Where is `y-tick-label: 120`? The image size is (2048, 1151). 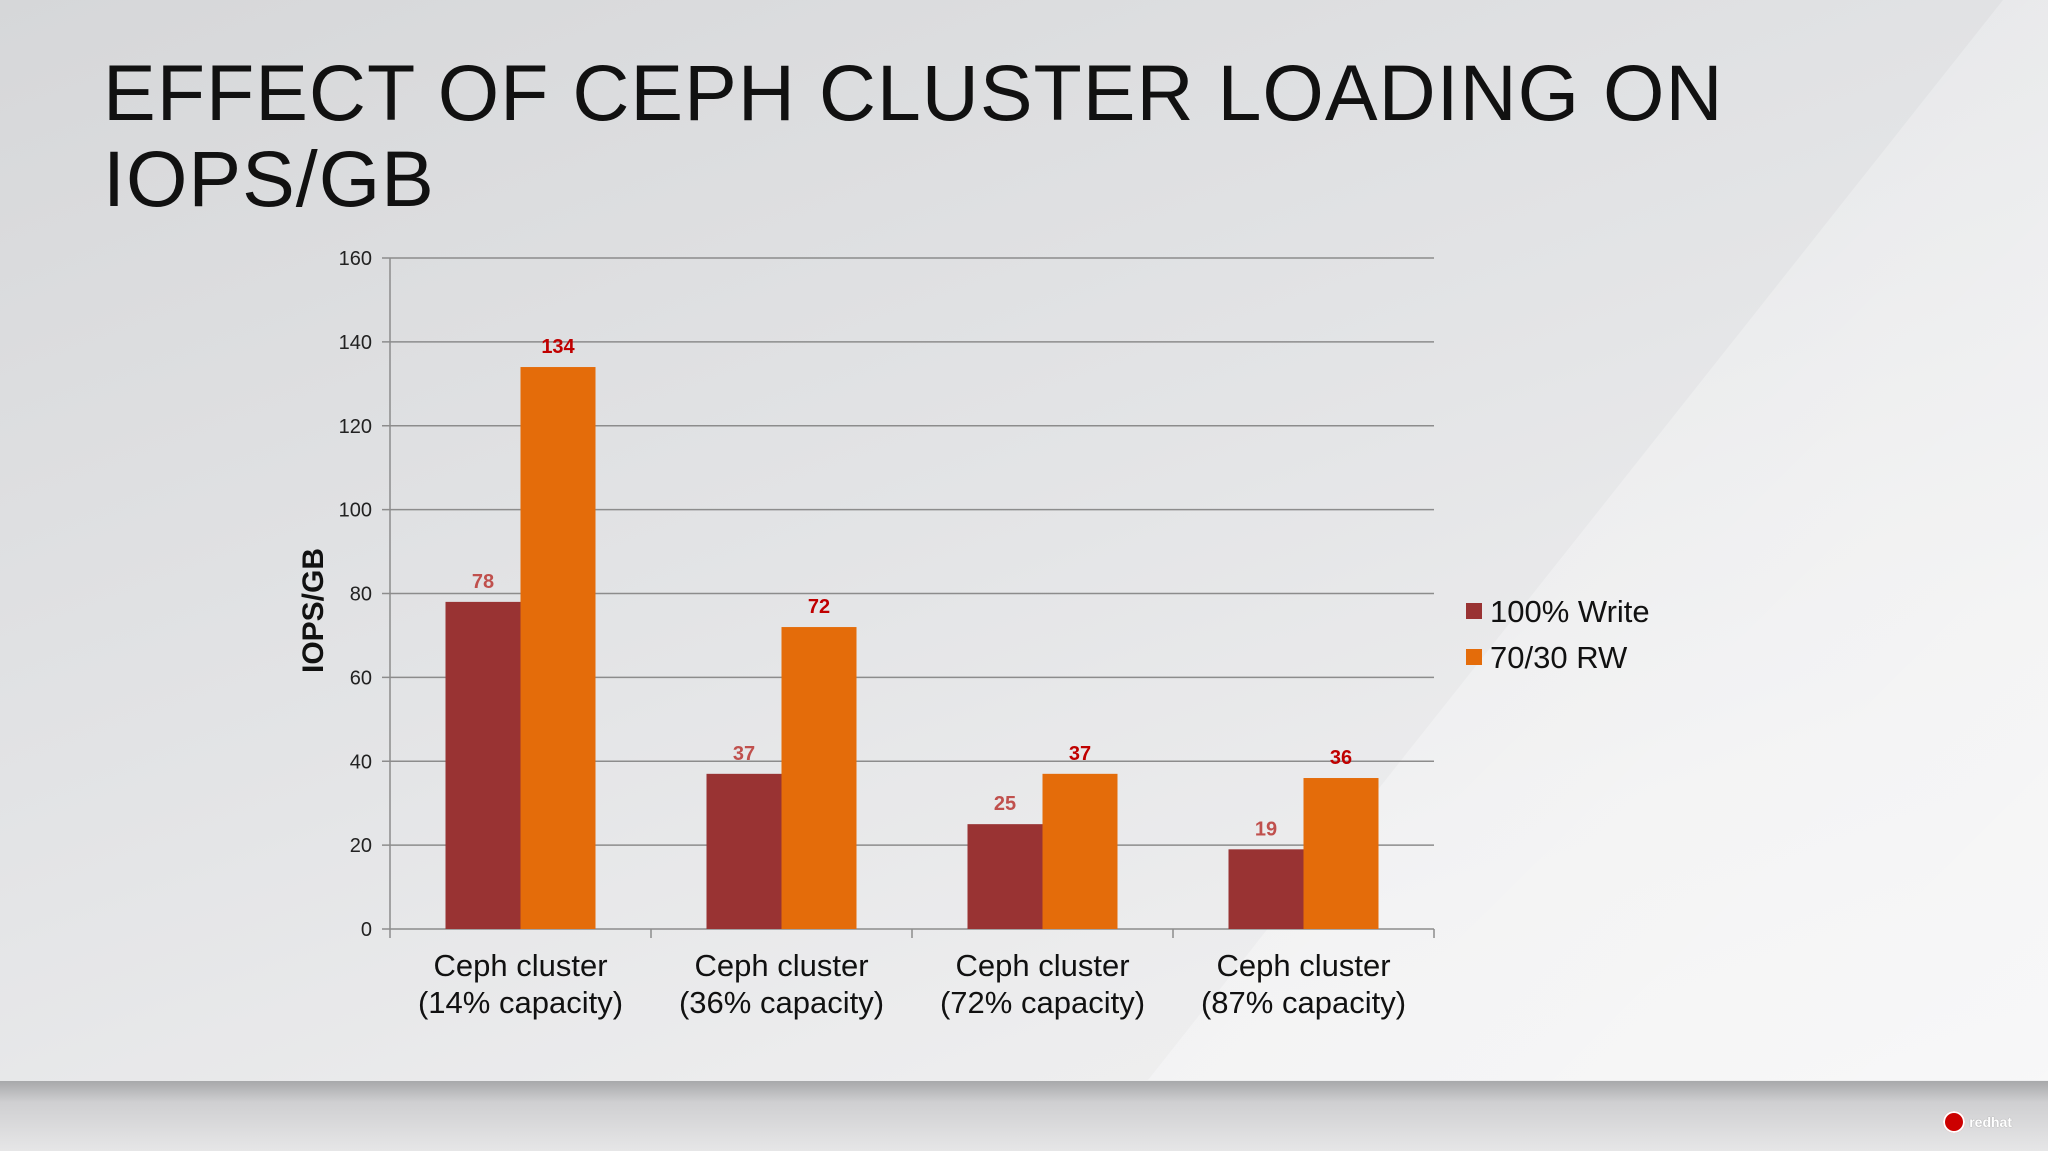
y-tick-label: 120 is located at coordinates (355, 427).